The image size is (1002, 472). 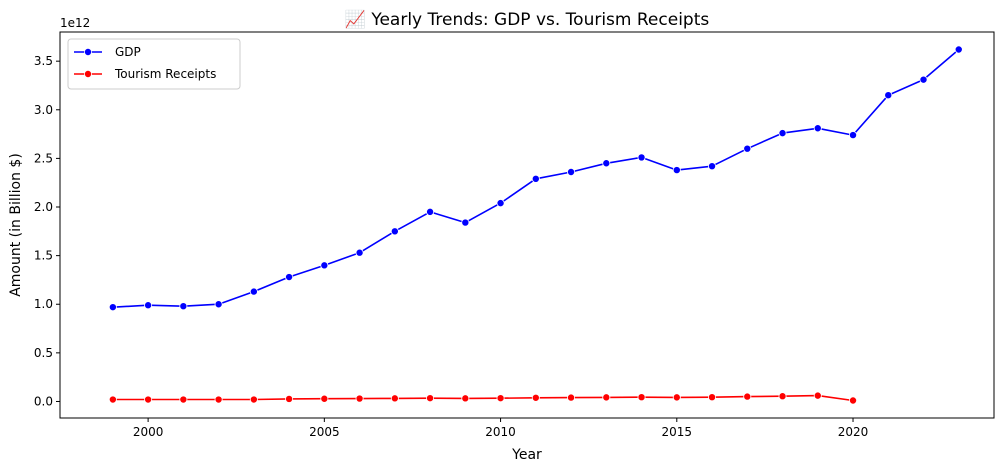 I want to click on legend-box, so click(x=154, y=64).